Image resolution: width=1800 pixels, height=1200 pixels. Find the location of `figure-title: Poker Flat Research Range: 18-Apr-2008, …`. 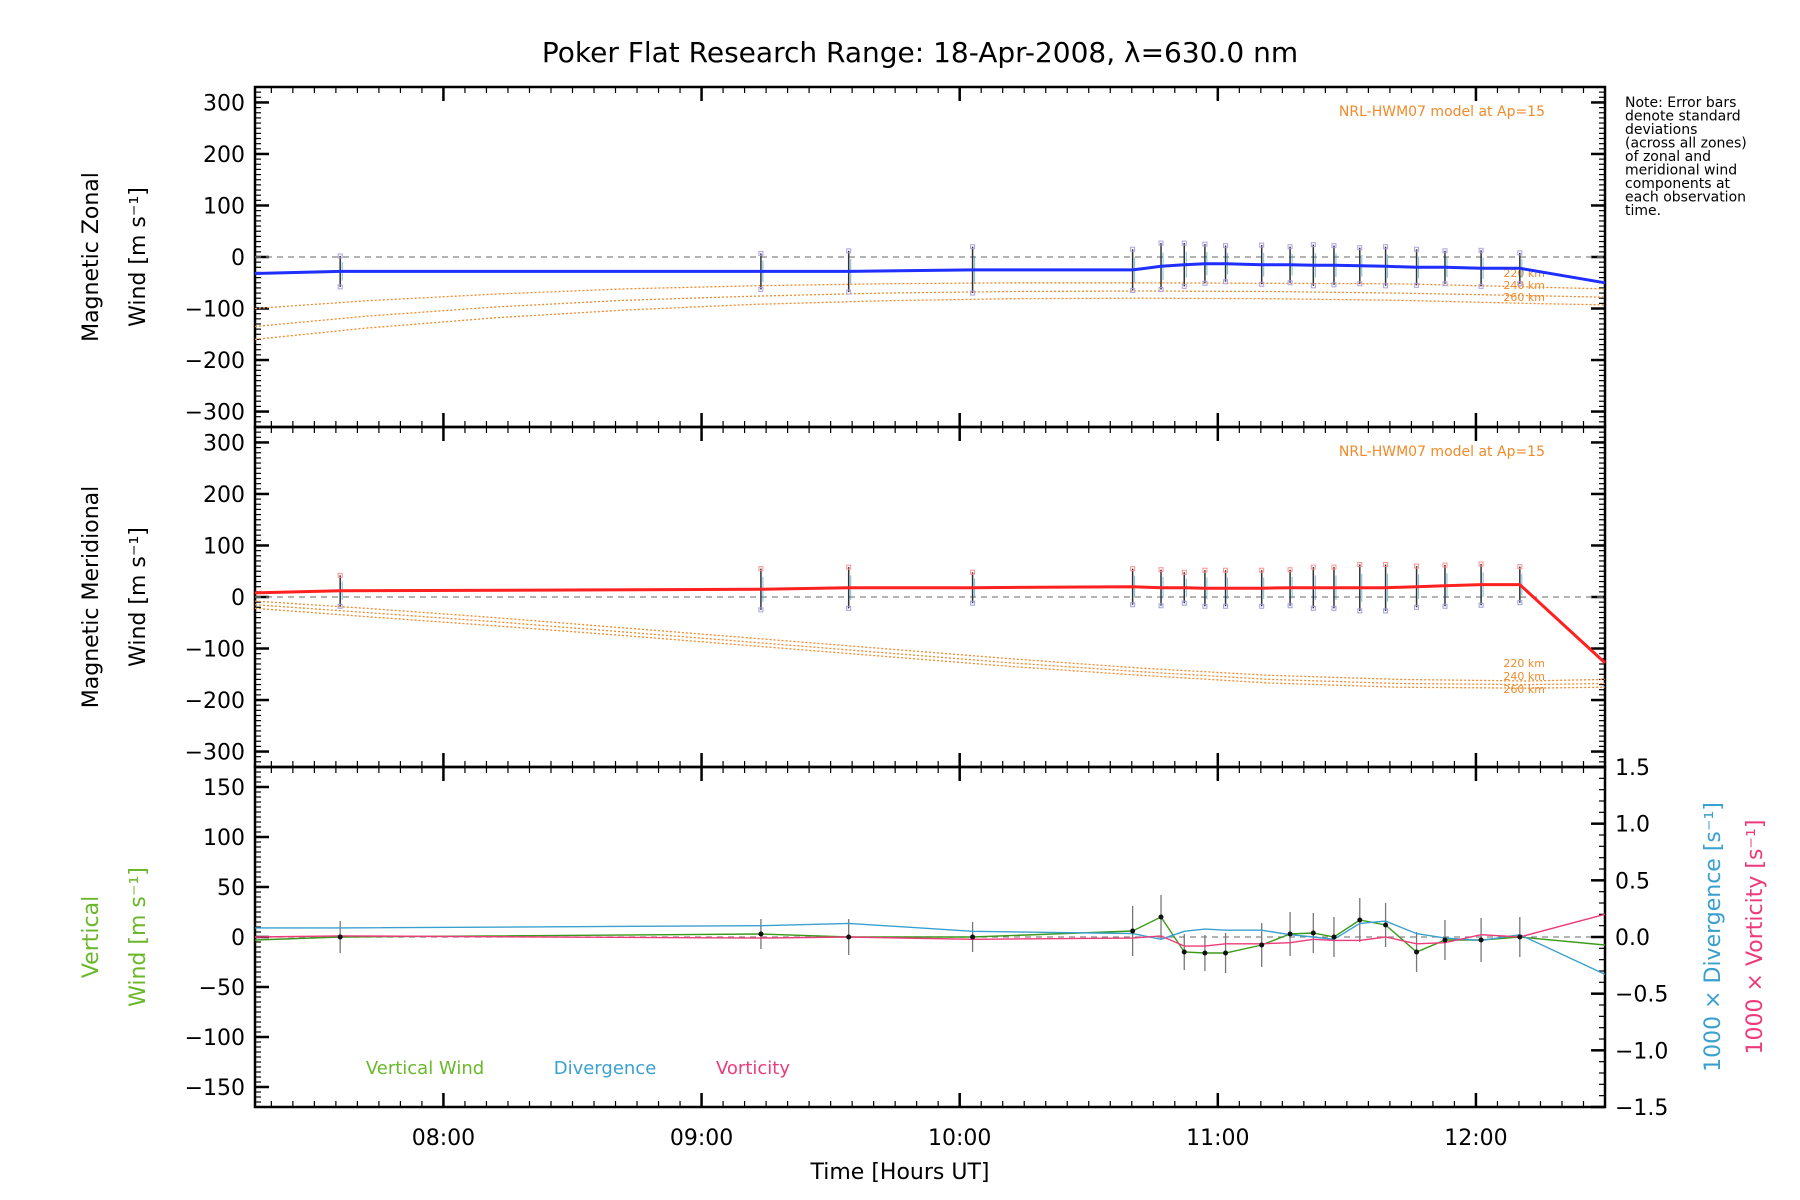

figure-title: Poker Flat Research Range: 18-Apr-2008, … is located at coordinates (920, 52).